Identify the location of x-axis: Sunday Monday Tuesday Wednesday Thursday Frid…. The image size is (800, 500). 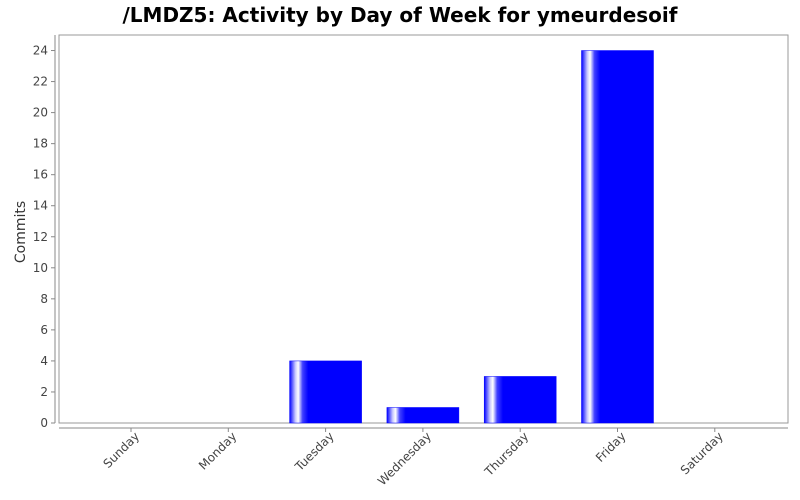
(423, 457).